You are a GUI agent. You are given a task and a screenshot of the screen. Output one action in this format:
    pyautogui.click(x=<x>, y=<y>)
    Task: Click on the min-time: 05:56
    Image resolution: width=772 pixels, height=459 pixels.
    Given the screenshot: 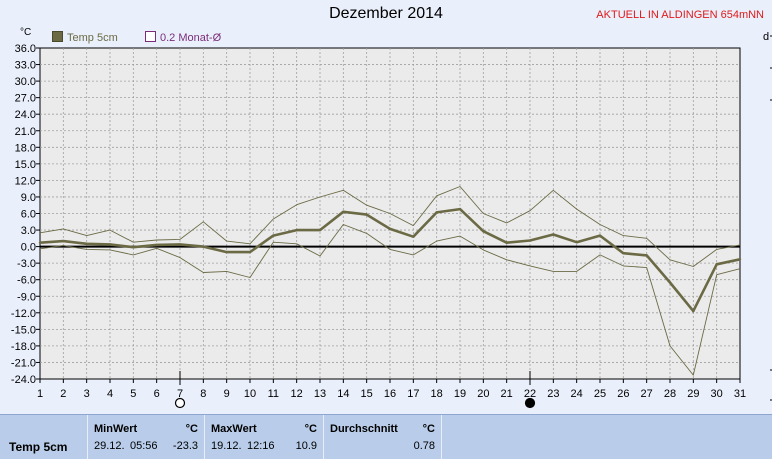 What is the action you would take?
    pyautogui.click(x=144, y=446)
    